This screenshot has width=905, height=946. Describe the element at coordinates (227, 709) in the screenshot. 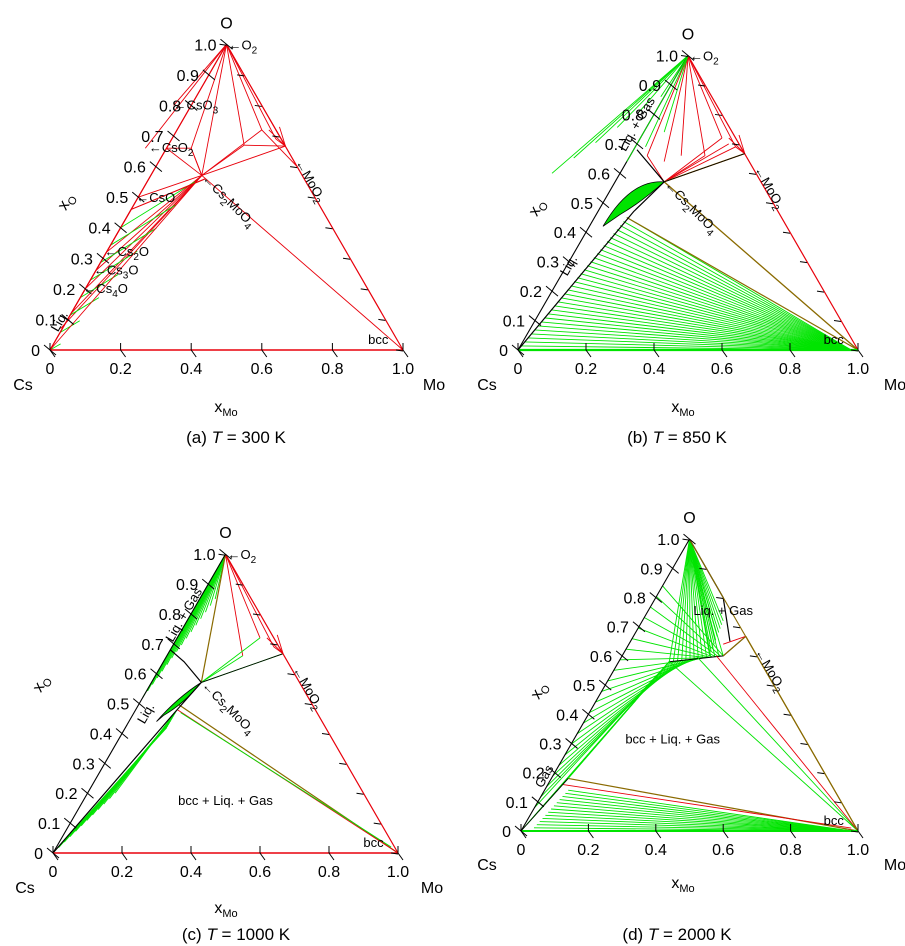

I see `phase-label: ←Cs2MoO4` at that location.